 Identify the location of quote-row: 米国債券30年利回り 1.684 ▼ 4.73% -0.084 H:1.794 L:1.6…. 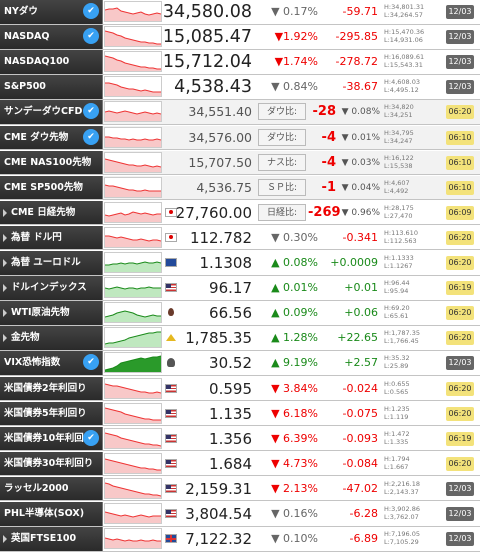
(240, 464).